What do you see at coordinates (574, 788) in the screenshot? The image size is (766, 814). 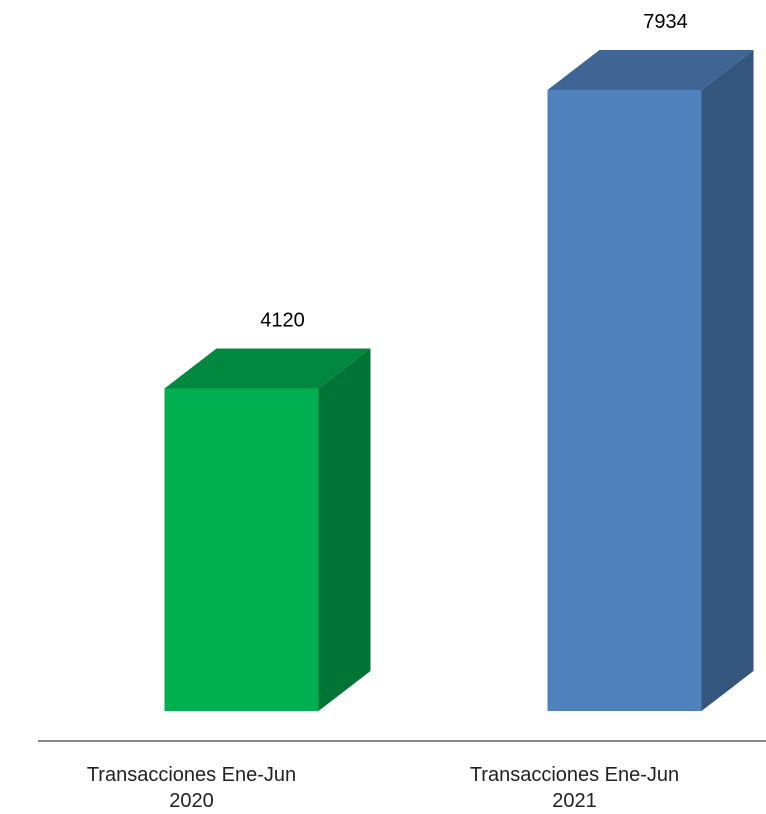 I see `x-tick-label: Transacciones Ene-Jun 2021` at bounding box center [574, 788].